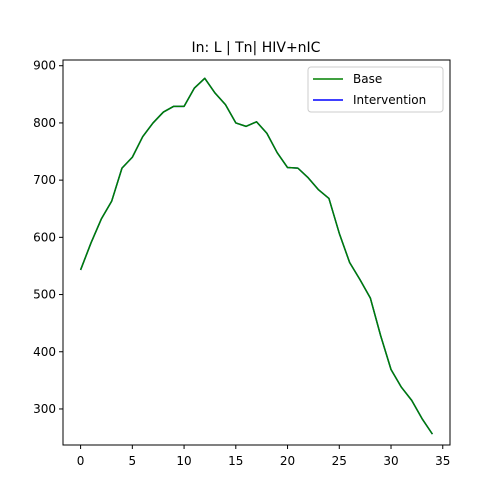 Image resolution: width=500 pixels, height=500 pixels. I want to click on y-tick-label: 800, so click(44, 123).